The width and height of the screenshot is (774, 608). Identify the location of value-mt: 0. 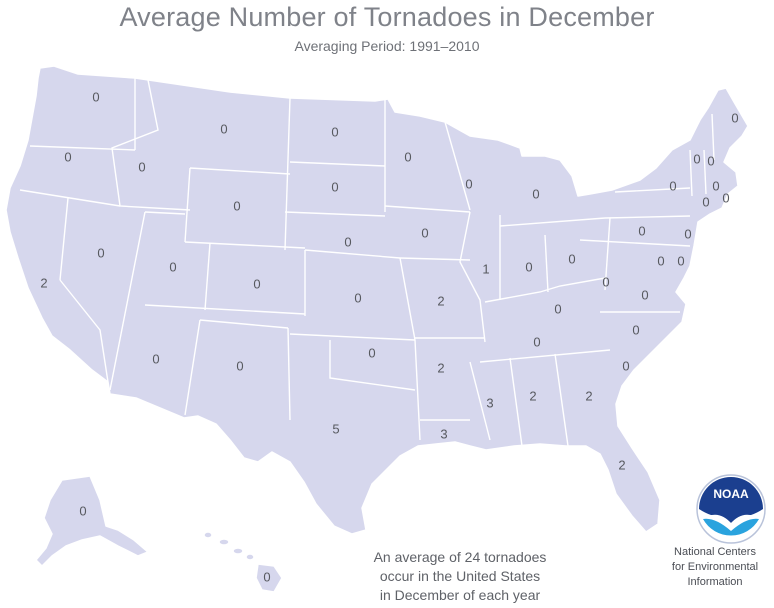
(223, 128).